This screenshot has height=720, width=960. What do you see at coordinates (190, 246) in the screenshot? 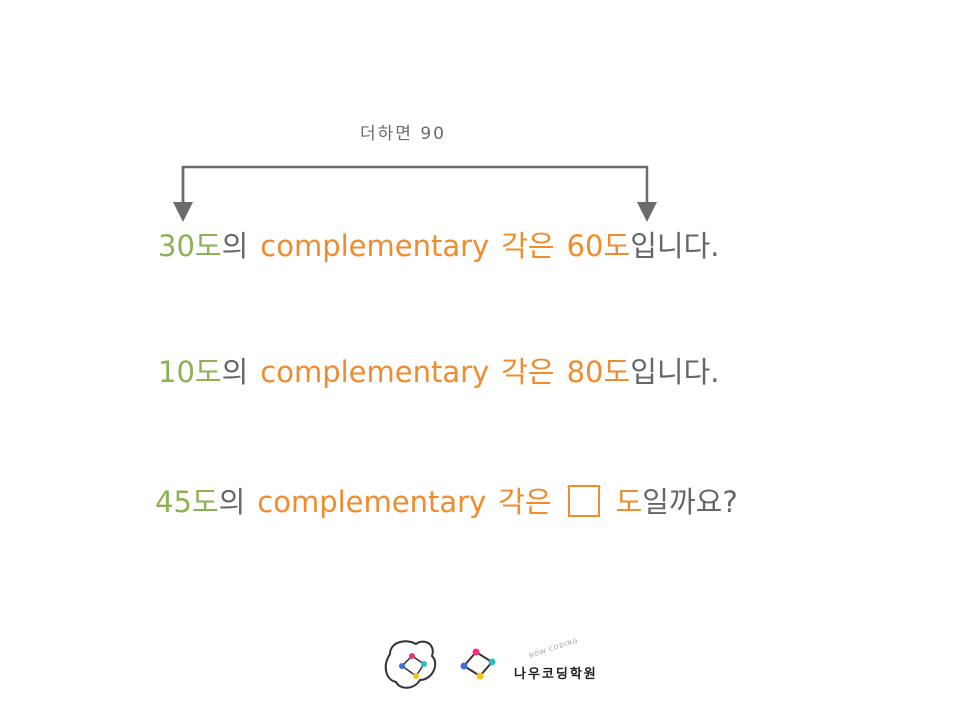
I see `angle-value: 30도` at bounding box center [190, 246].